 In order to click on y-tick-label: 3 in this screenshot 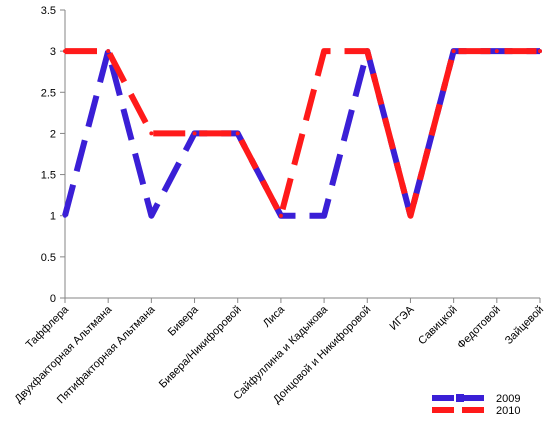, I will do `click(53, 52)`.